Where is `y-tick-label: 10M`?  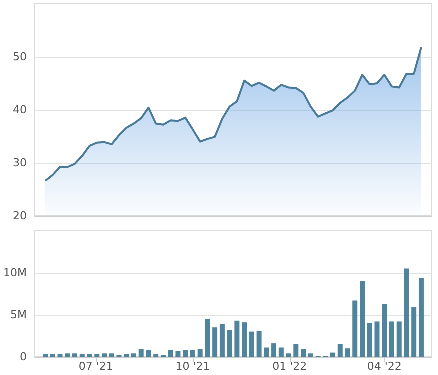 y-tick-label: 10M is located at coordinates (15, 273).